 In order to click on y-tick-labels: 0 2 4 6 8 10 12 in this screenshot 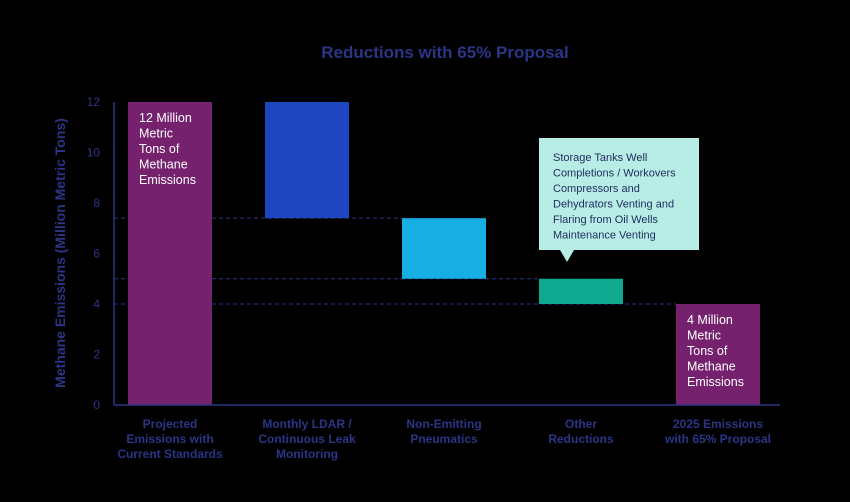, I will do `click(94, 253)`.